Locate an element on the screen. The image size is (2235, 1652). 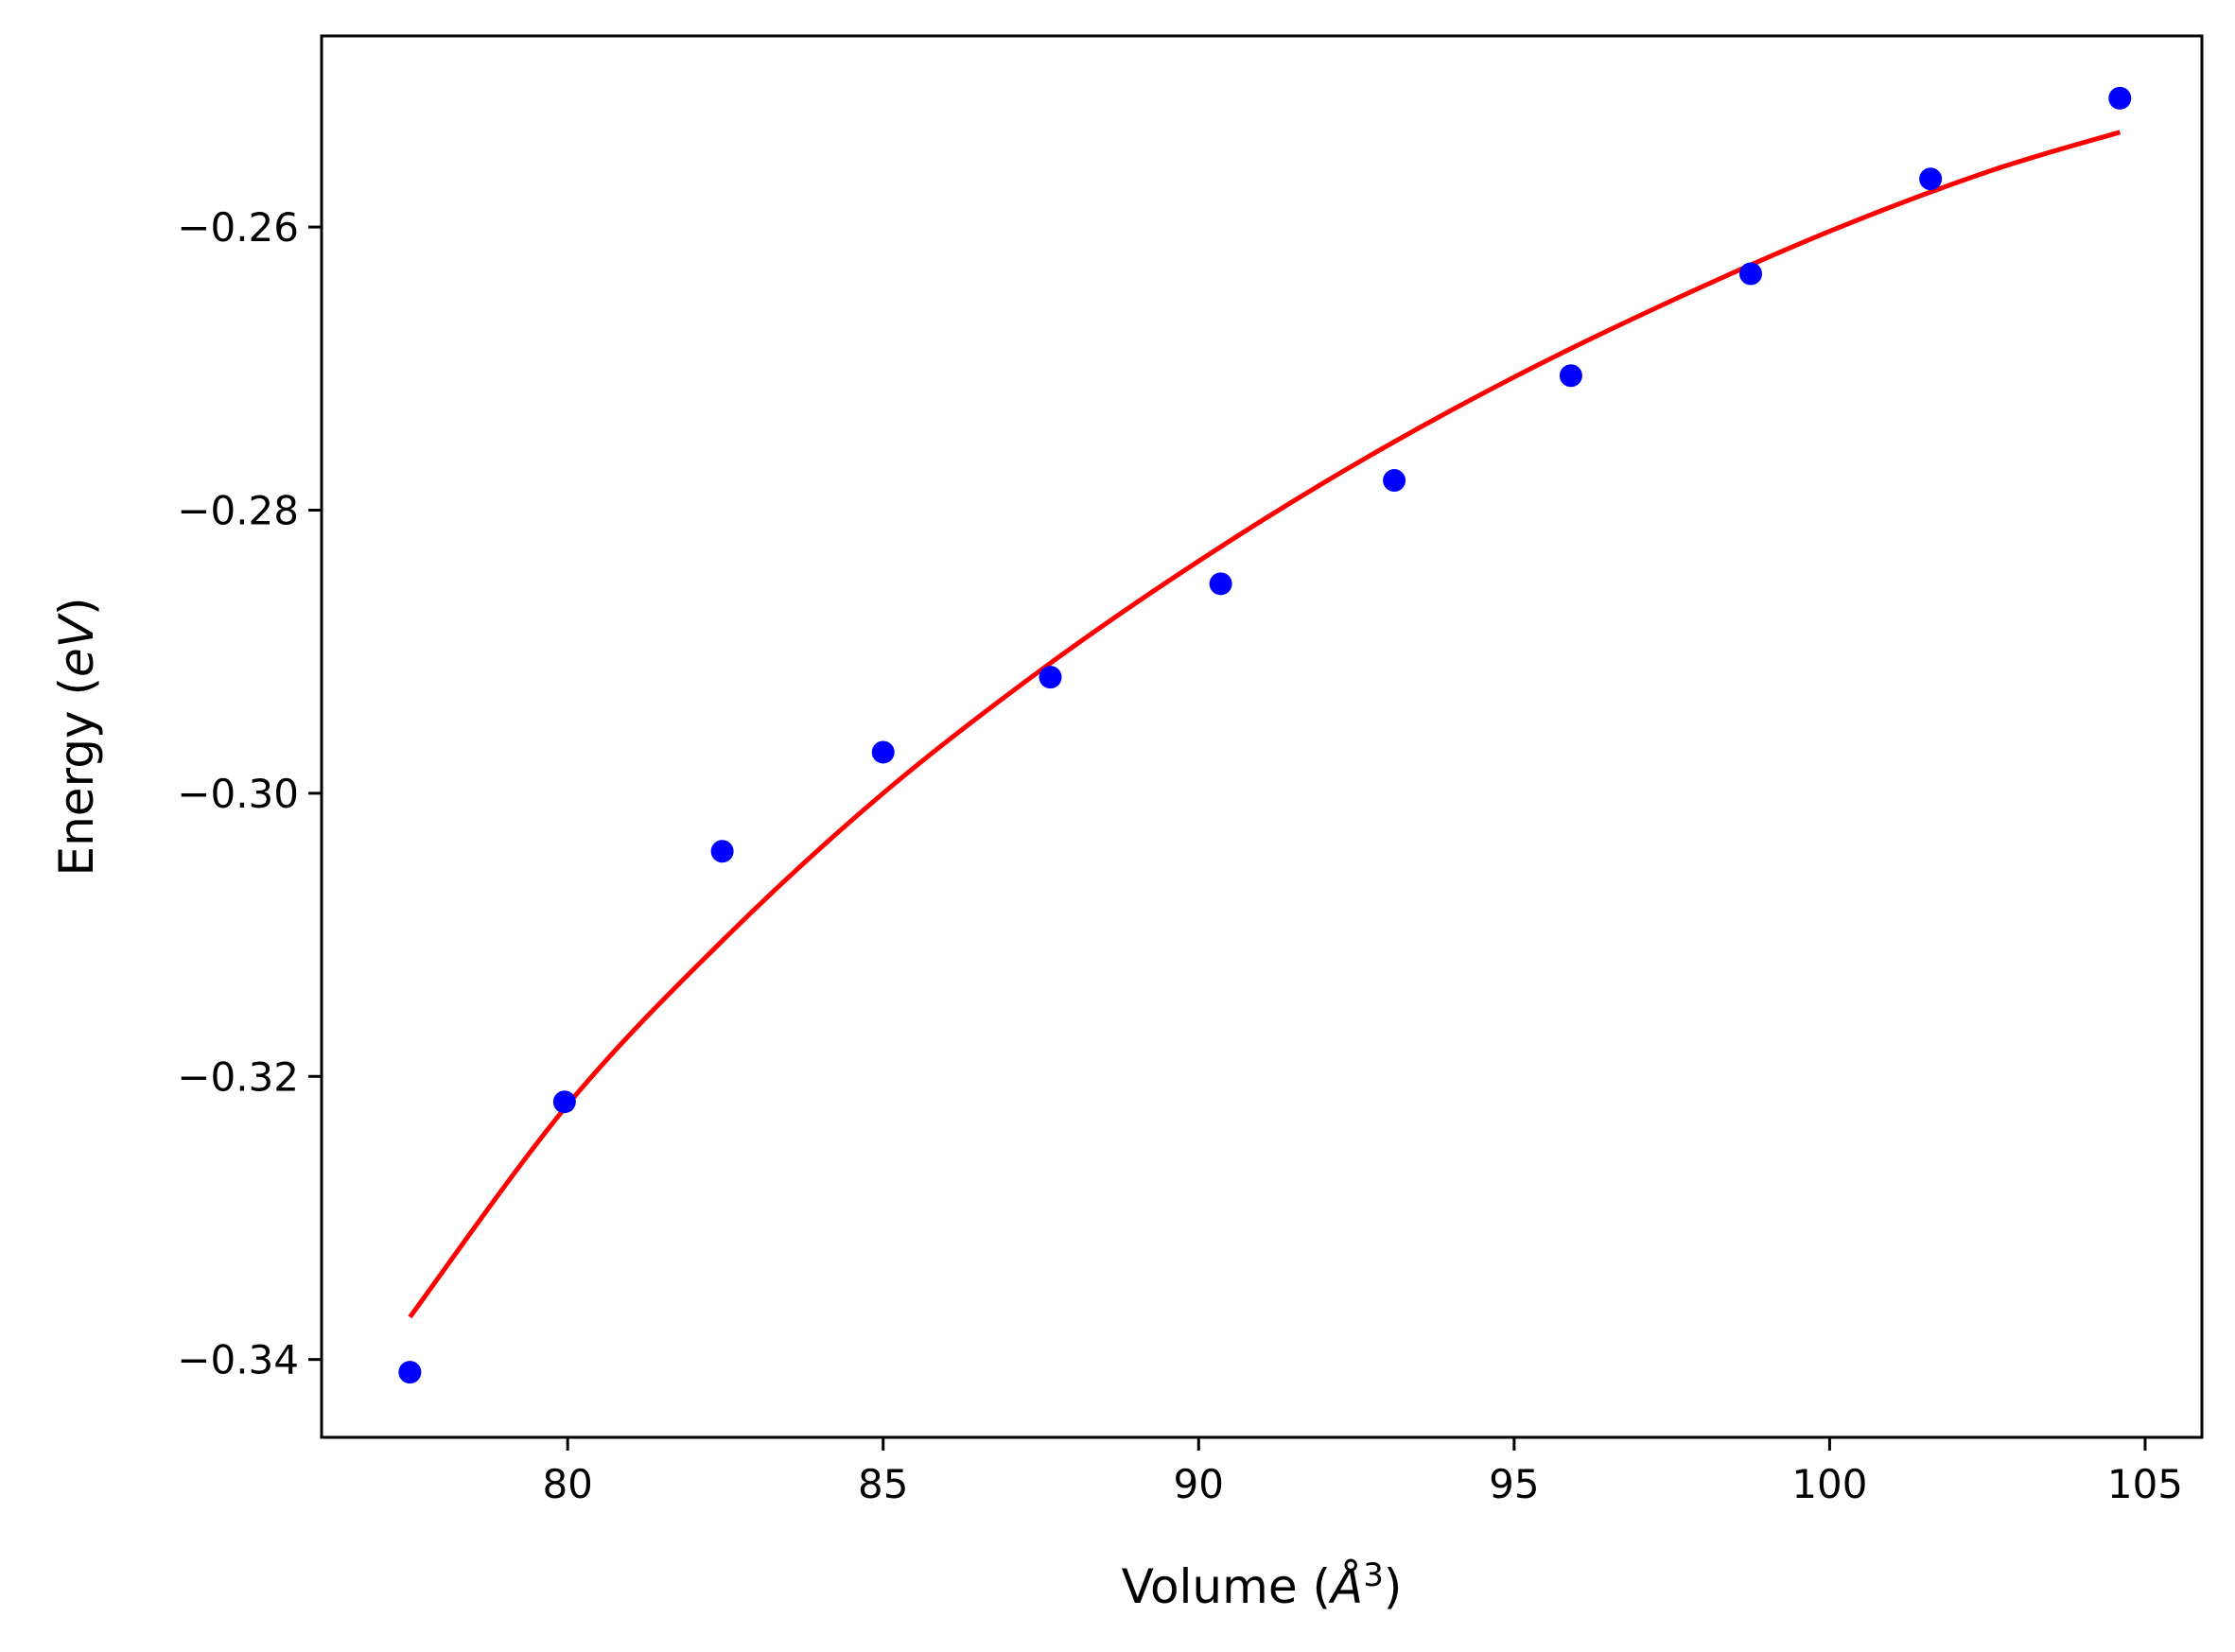
x-tick-label: 105 is located at coordinates (2145, 1484).